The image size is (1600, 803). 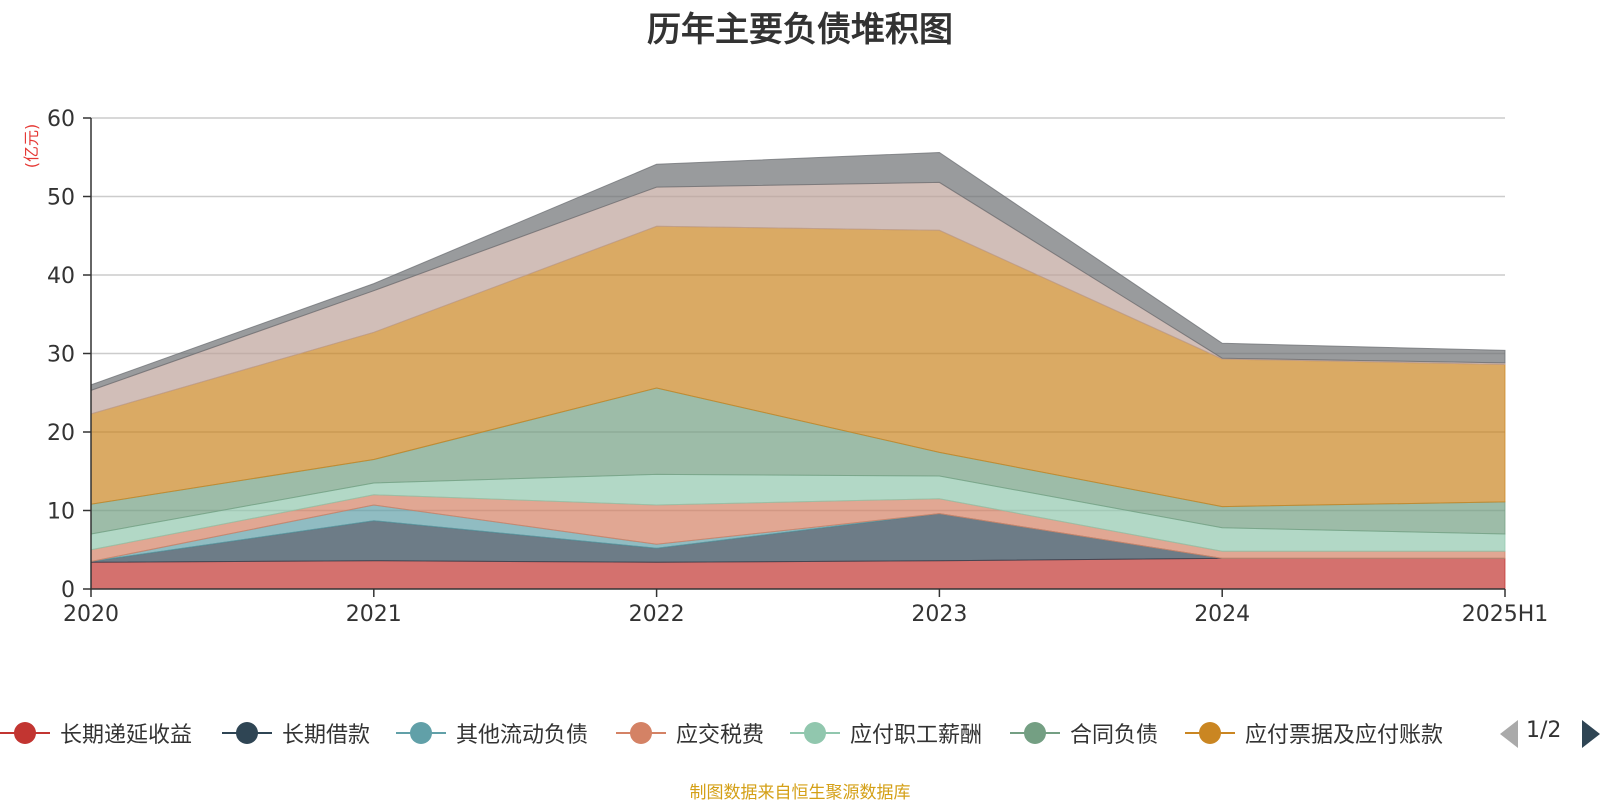 What do you see at coordinates (68, 590) in the screenshot?
I see `y-tick-label: 0` at bounding box center [68, 590].